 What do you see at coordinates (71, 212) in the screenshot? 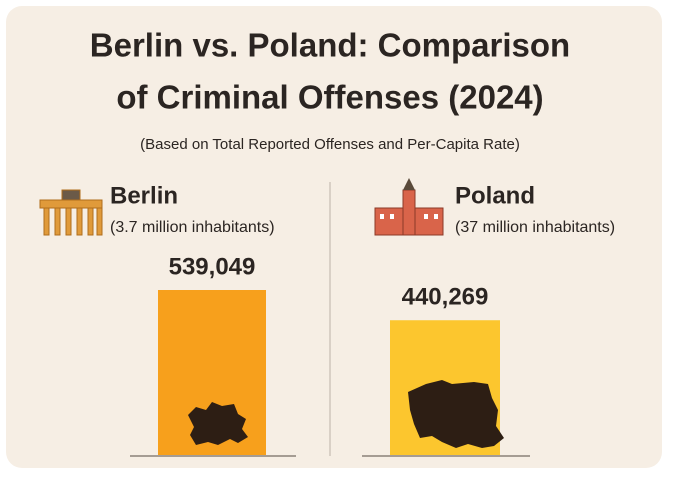
I see `gate-icon` at bounding box center [71, 212].